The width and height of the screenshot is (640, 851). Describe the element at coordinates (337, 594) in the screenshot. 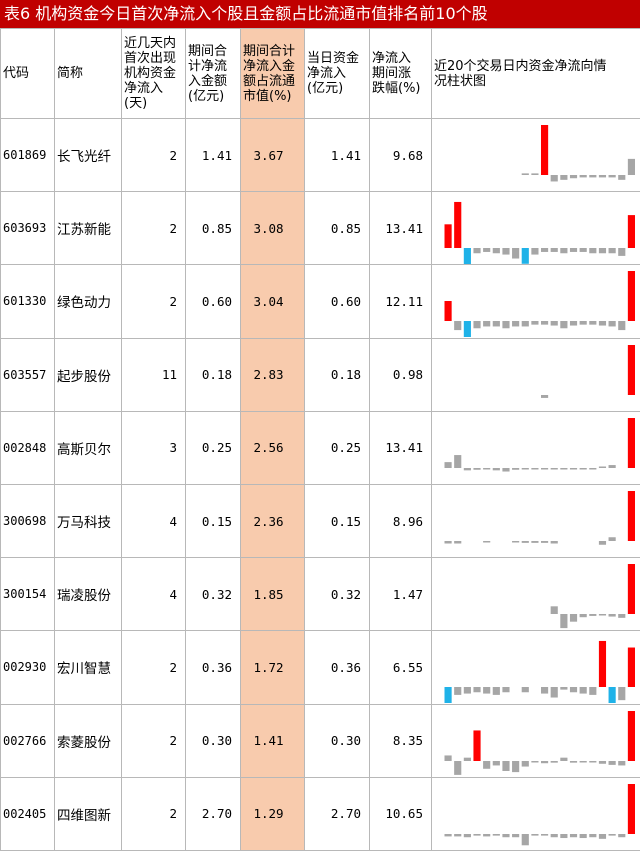

I see `today-value: 0.32` at that location.